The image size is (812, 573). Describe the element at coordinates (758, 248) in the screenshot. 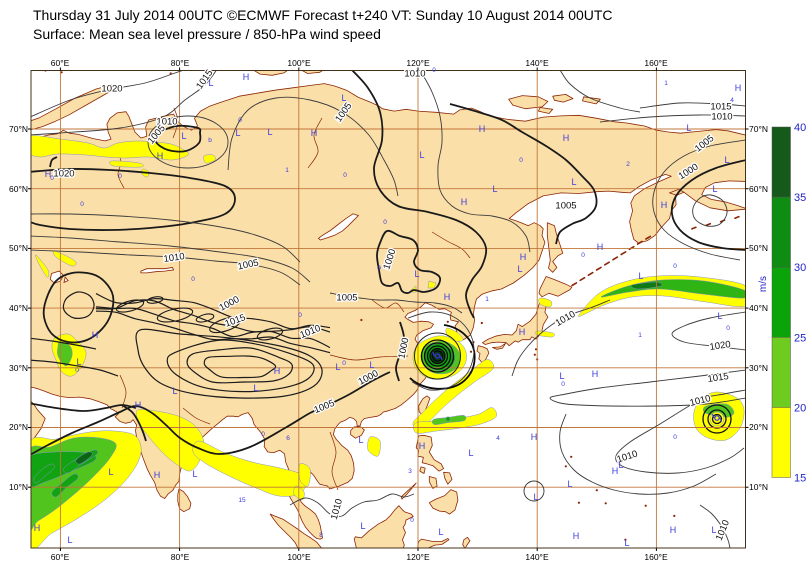

I see `svg-text: 50°N` at that location.